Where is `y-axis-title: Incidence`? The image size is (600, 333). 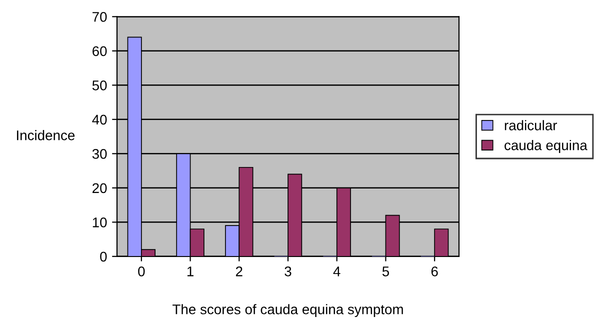
y-axis-title: Incidence is located at coordinates (45, 135).